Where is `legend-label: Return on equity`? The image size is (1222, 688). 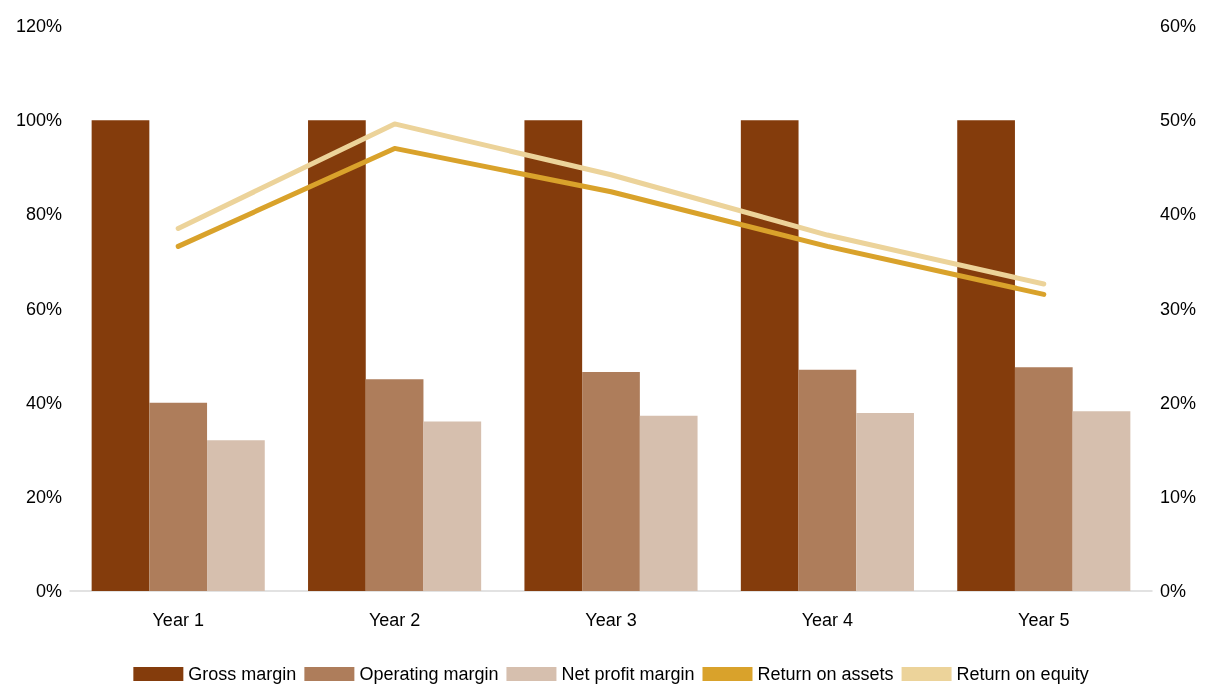 legend-label: Return on equity is located at coordinates (1022, 674).